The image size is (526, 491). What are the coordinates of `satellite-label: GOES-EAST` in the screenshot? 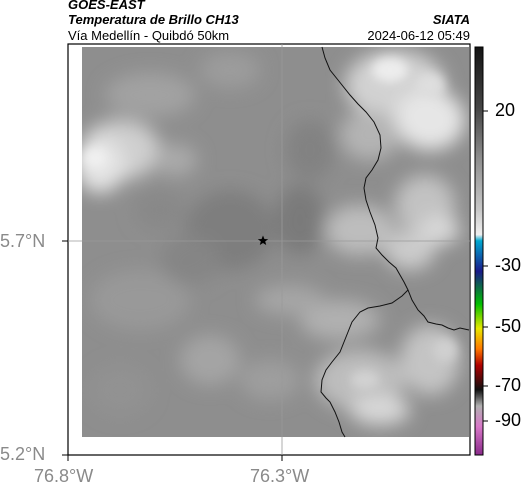 It's located at (106, 6).